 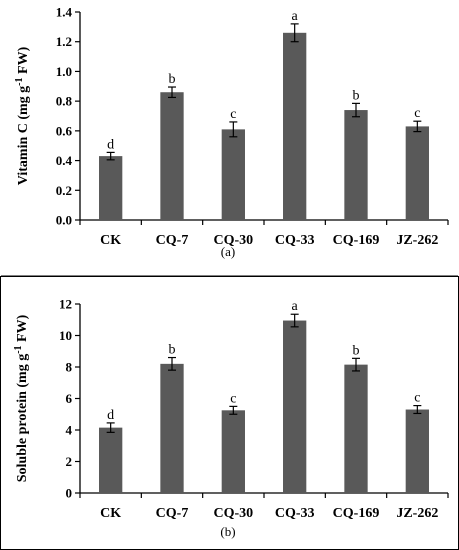 What do you see at coordinates (228, 251) in the screenshot?
I see `panel-caption: (a)` at bounding box center [228, 251].